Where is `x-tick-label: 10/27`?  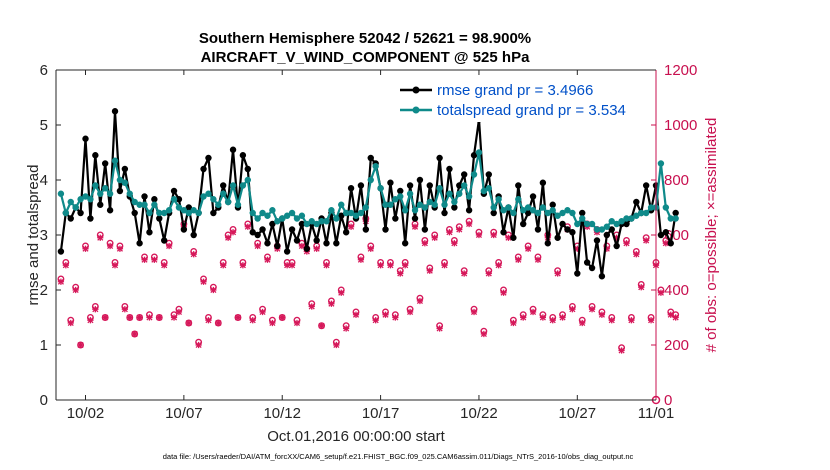 x-tick-label: 10/27 is located at coordinates (578, 413).